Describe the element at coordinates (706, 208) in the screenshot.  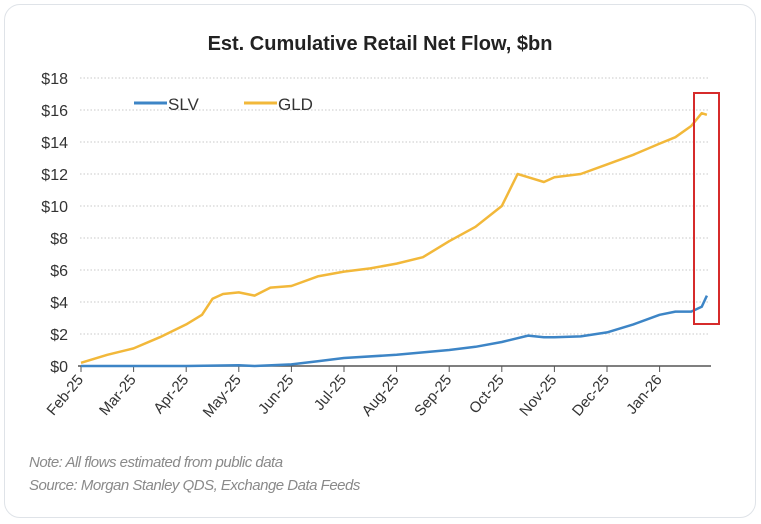
I see `highlight-box` at that location.